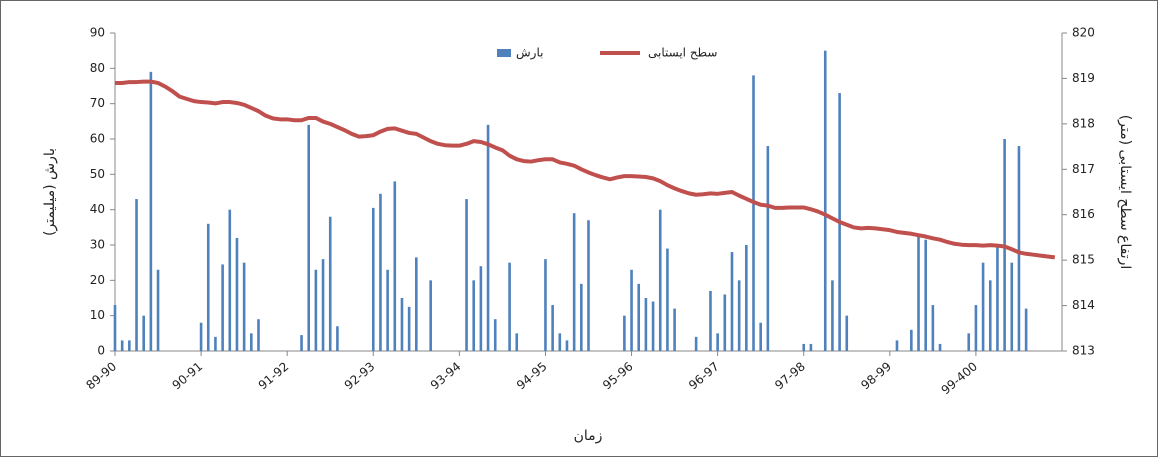 Image resolution: width=1158 pixels, height=457 pixels. What do you see at coordinates (682, 53) in the screenshot?
I see `legend-label: سطح ایستابی` at bounding box center [682, 53].